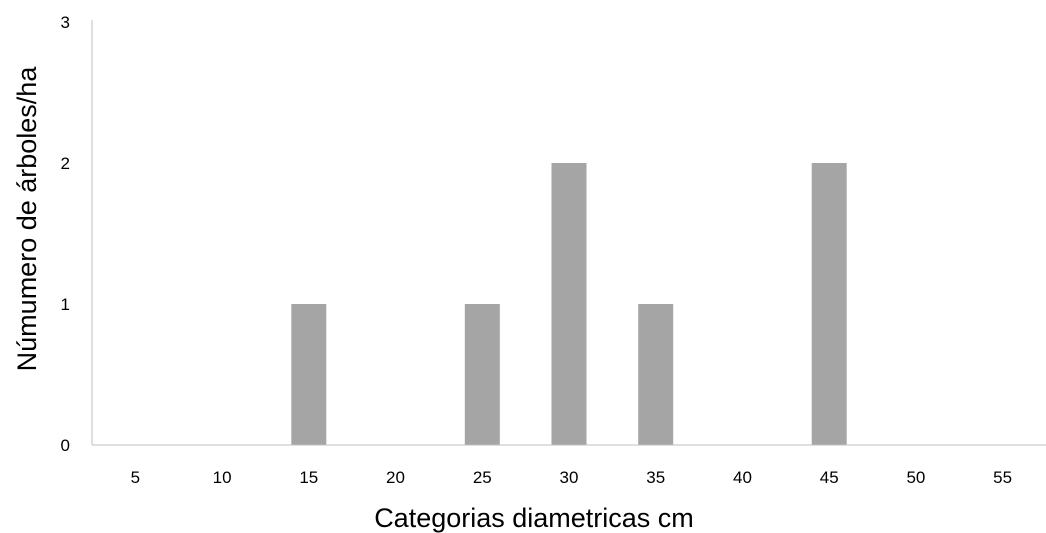 This screenshot has width=1046, height=533. What do you see at coordinates (65, 304) in the screenshot?
I see `y-tick-label: 1` at bounding box center [65, 304].